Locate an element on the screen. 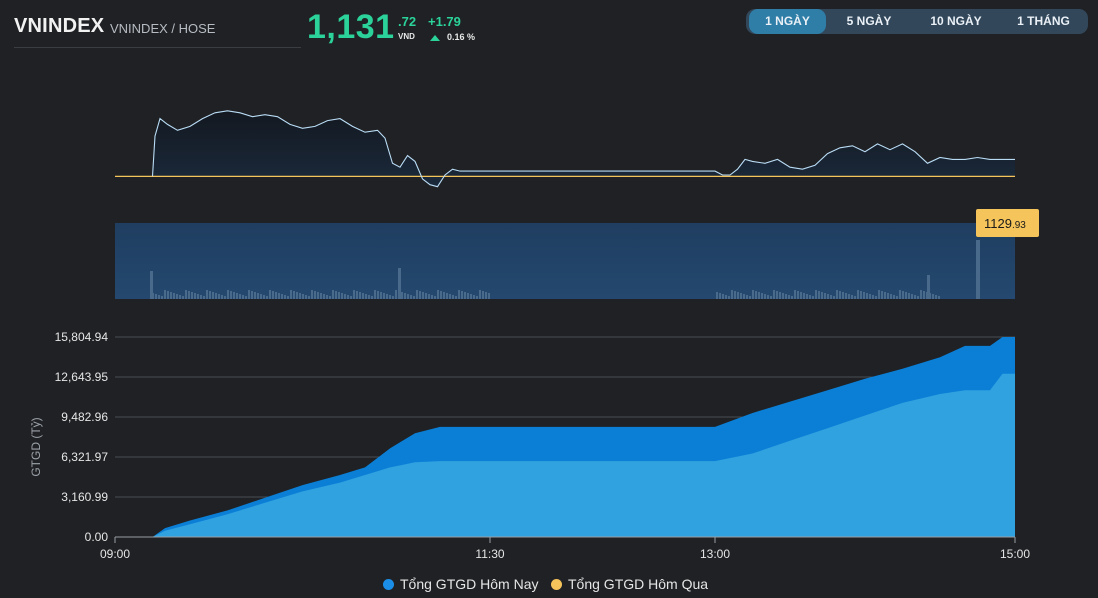 The width and height of the screenshot is (1098, 598). legend-item-yesterday: Tổng GTGD Hôm Qua is located at coordinates (629, 584).